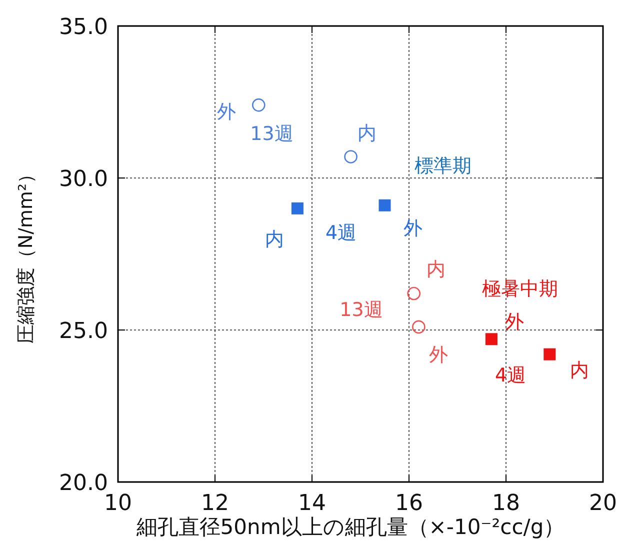 The image size is (630, 542). Describe the element at coordinates (26, 254) in the screenshot. I see `y-axis-title: 圧縮強度（N/mm²）` at that location.